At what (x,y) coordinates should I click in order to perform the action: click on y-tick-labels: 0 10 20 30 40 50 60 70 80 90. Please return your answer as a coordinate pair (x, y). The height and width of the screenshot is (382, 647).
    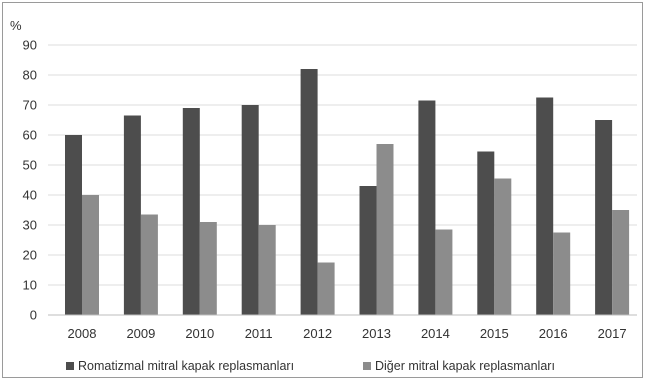
    Looking at the image, I should click on (30, 180).